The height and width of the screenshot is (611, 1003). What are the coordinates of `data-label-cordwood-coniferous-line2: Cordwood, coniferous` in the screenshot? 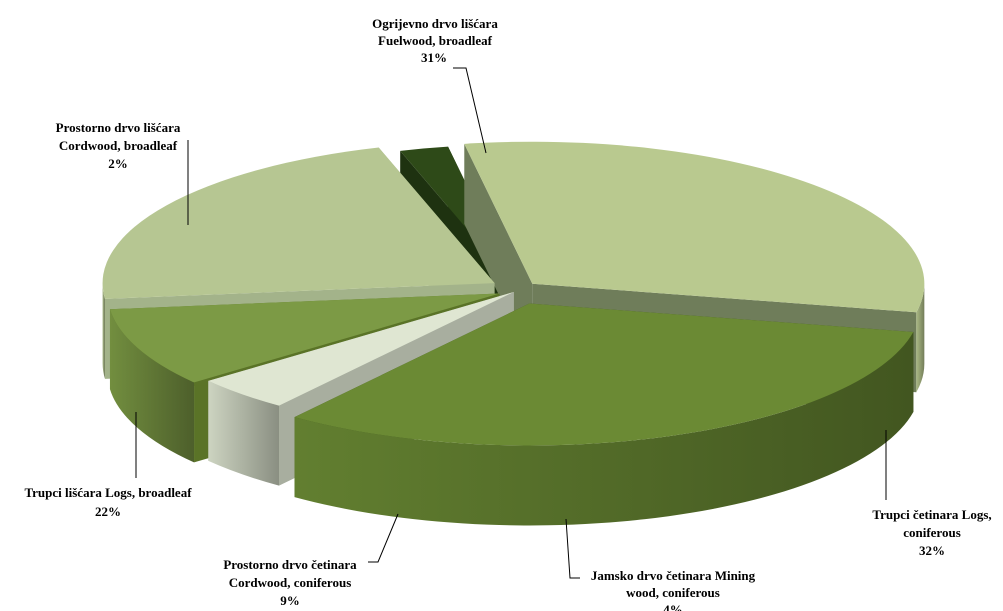 It's located at (290, 582).